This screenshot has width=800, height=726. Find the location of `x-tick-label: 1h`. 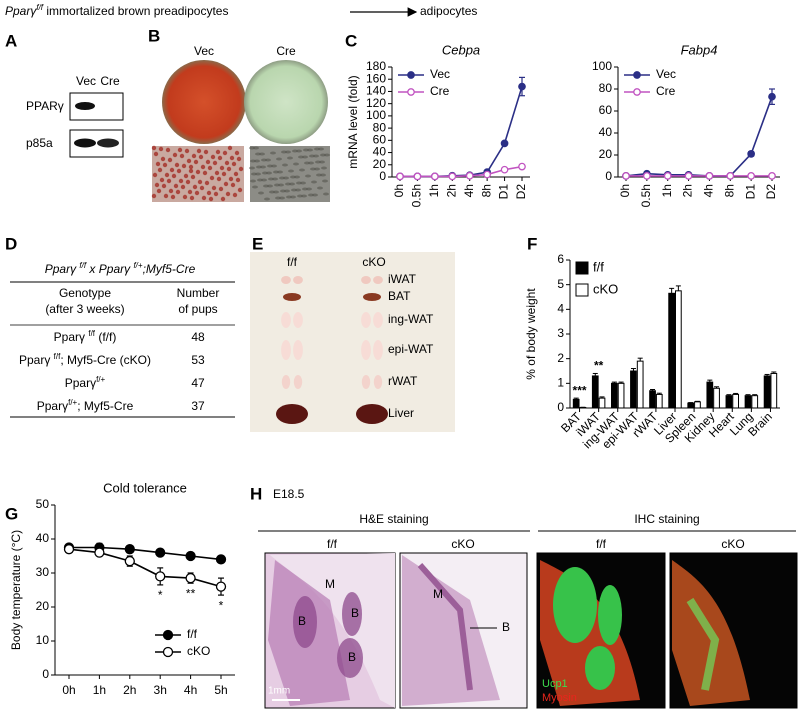

x-tick-label: 1h is located at coordinates (667, 190).